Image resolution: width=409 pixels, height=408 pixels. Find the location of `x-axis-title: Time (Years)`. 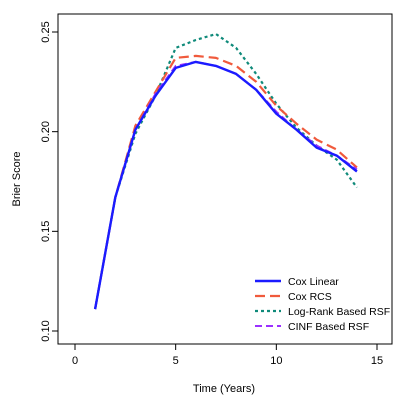

x-axis-title: Time (Years) is located at coordinates (224, 389).